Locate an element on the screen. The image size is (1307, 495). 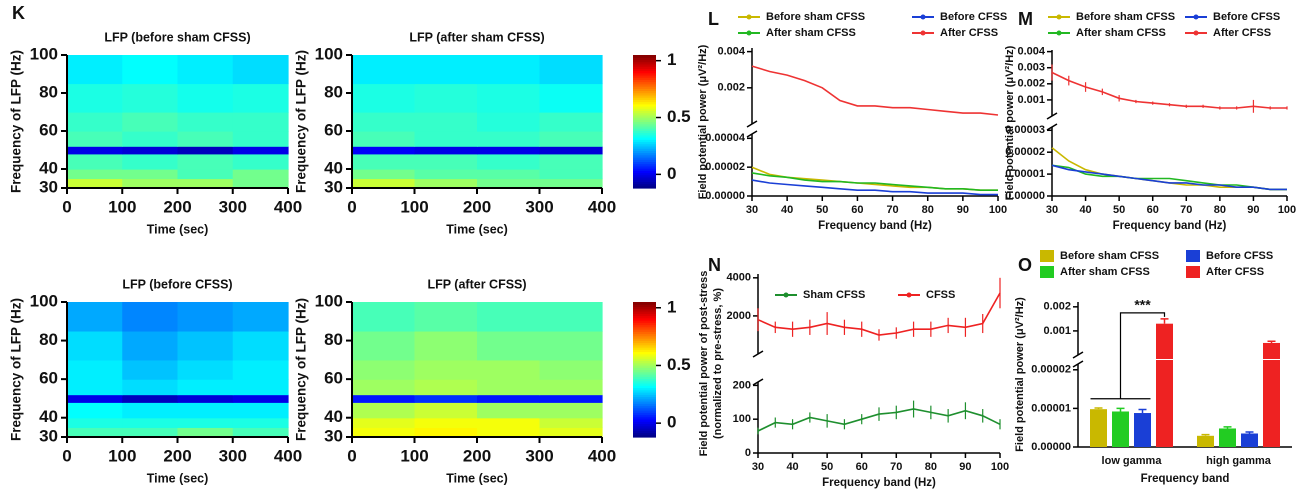
y-tick-label: 60 is located at coordinates (48, 129).